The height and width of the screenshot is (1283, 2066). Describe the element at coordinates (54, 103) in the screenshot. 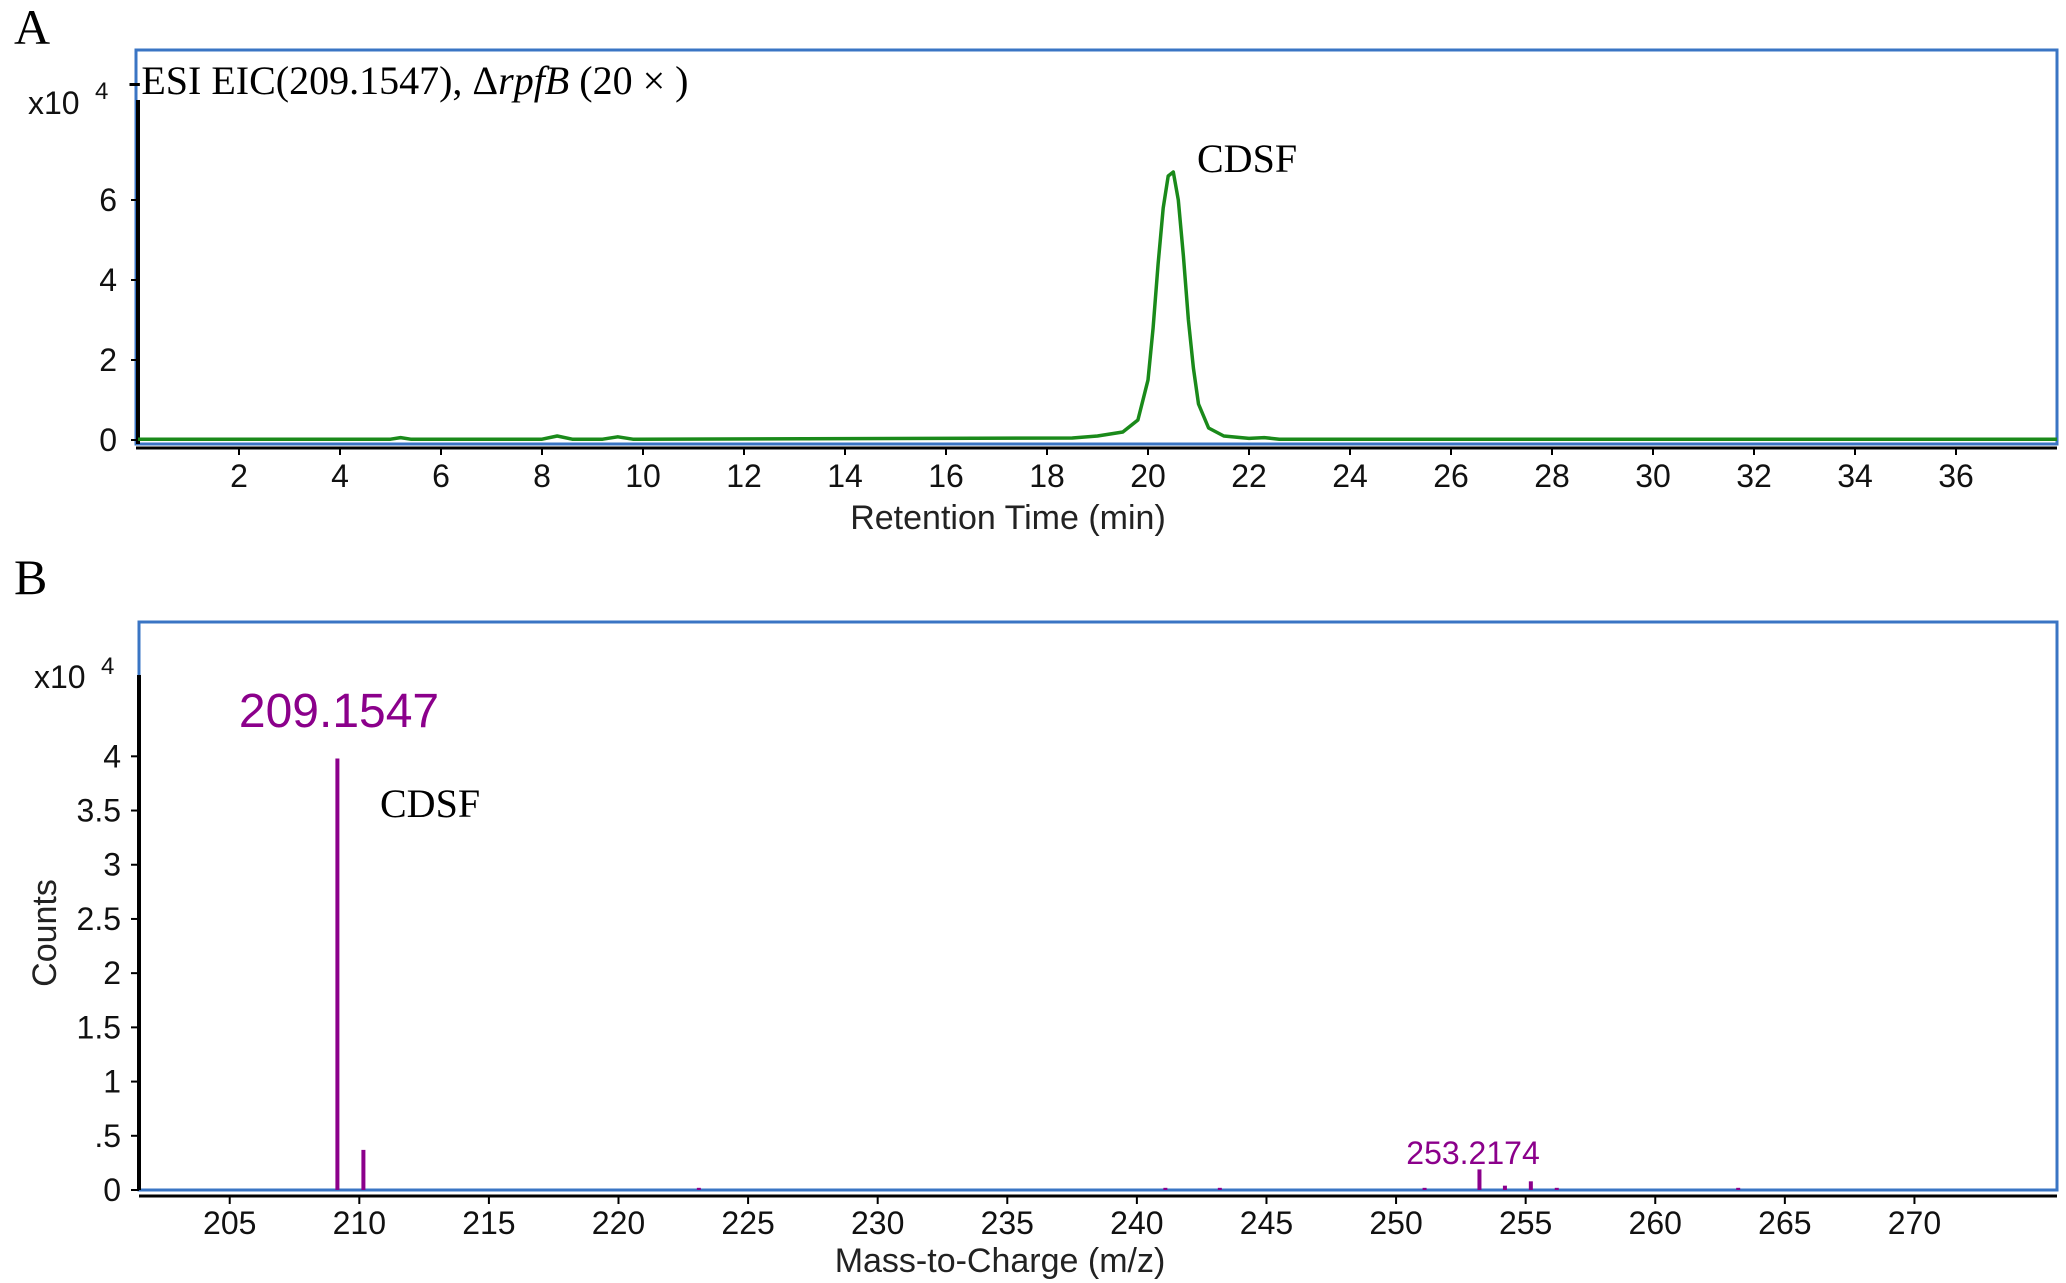

I see `chromatogram-y-multiplier: x10` at that location.